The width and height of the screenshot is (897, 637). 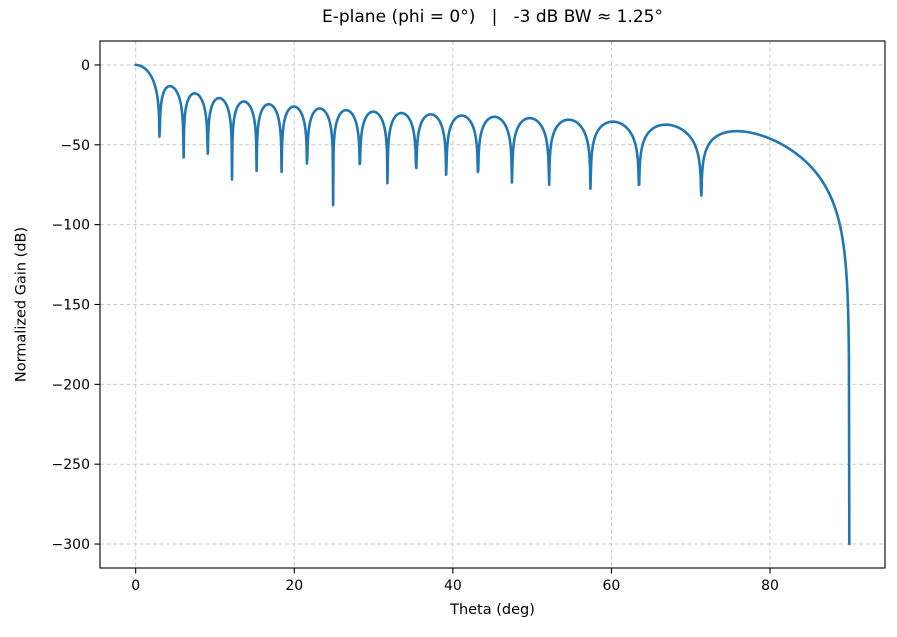 I want to click on x-tick-label: 40, so click(x=453, y=586).